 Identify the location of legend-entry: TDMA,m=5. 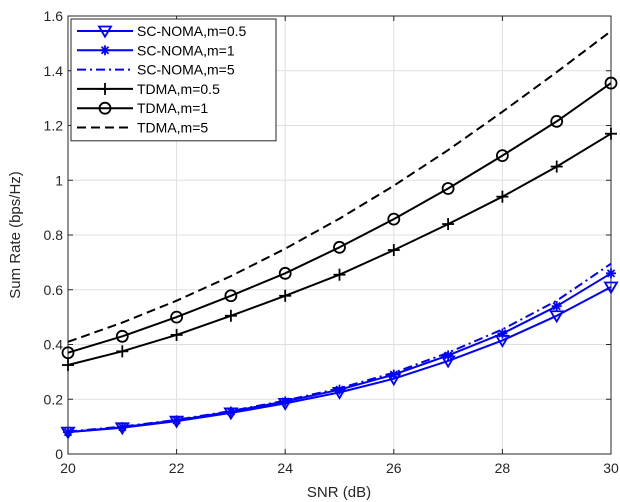
(142, 128).